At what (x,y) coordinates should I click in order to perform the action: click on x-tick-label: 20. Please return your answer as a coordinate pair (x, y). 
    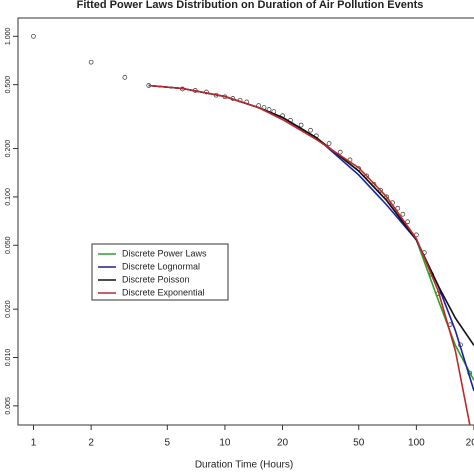
    Looking at the image, I should click on (283, 443).